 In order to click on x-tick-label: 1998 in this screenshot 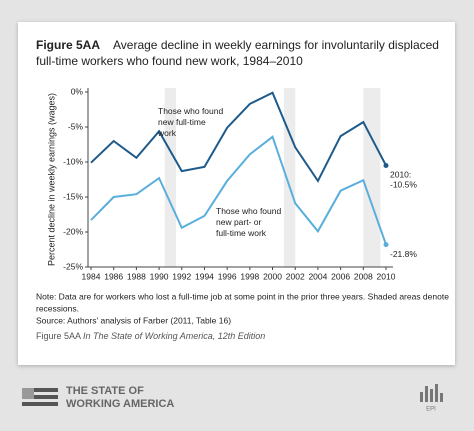, I will do `click(249, 276)`.